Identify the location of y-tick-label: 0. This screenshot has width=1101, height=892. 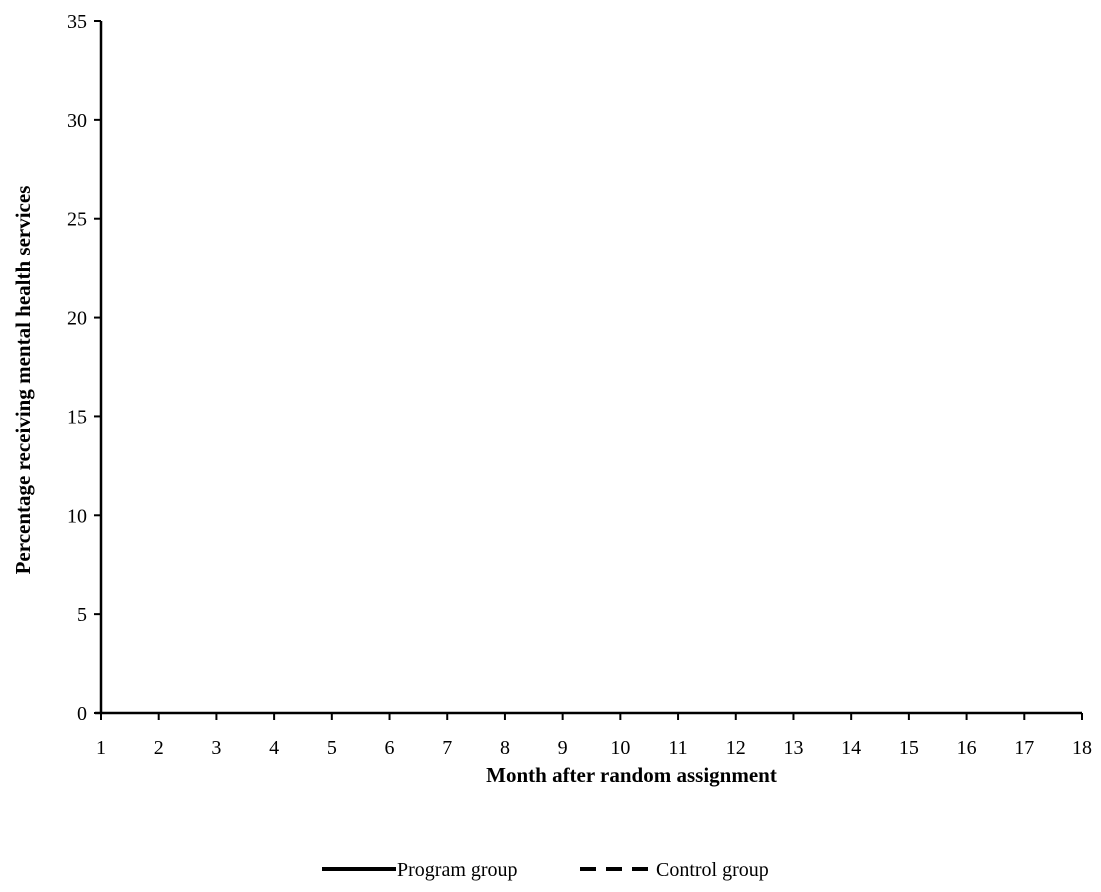
(82, 714).